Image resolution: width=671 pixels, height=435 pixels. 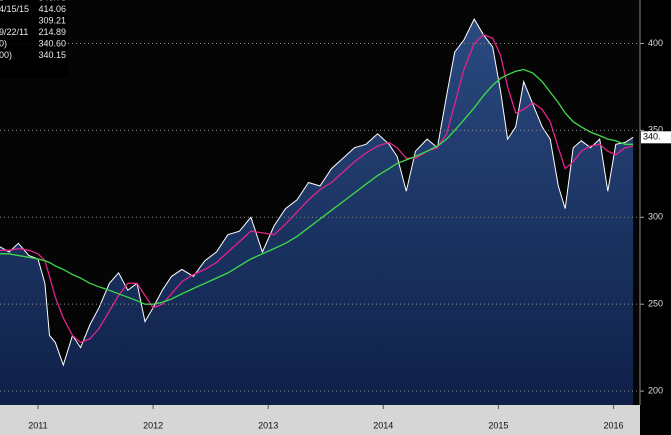 I want to click on x-tick-label: 2016, so click(x=614, y=425).